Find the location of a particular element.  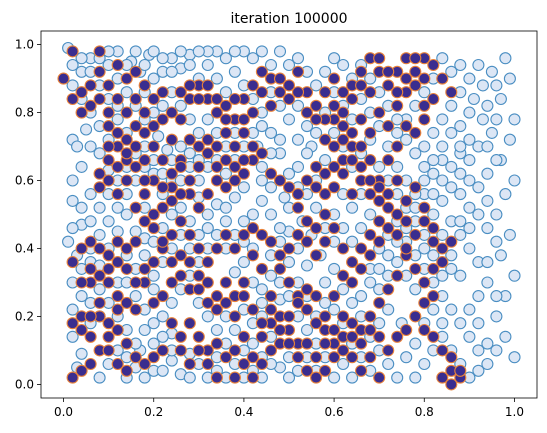

y-tick-label-3: 0.6 is located at coordinates (24, 181).